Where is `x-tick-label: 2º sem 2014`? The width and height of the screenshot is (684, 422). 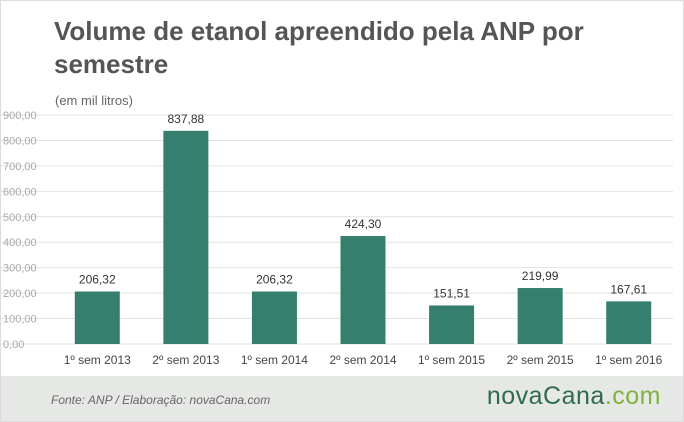
x-tick-label: 2º sem 2014 is located at coordinates (362, 360).